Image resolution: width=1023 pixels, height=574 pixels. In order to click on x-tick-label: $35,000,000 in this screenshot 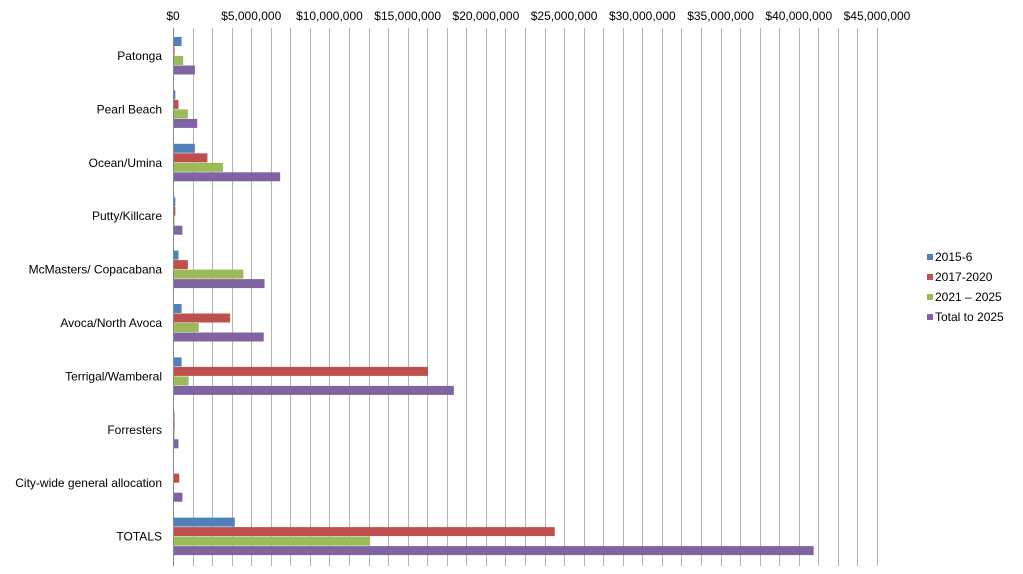, I will do `click(720, 16)`.